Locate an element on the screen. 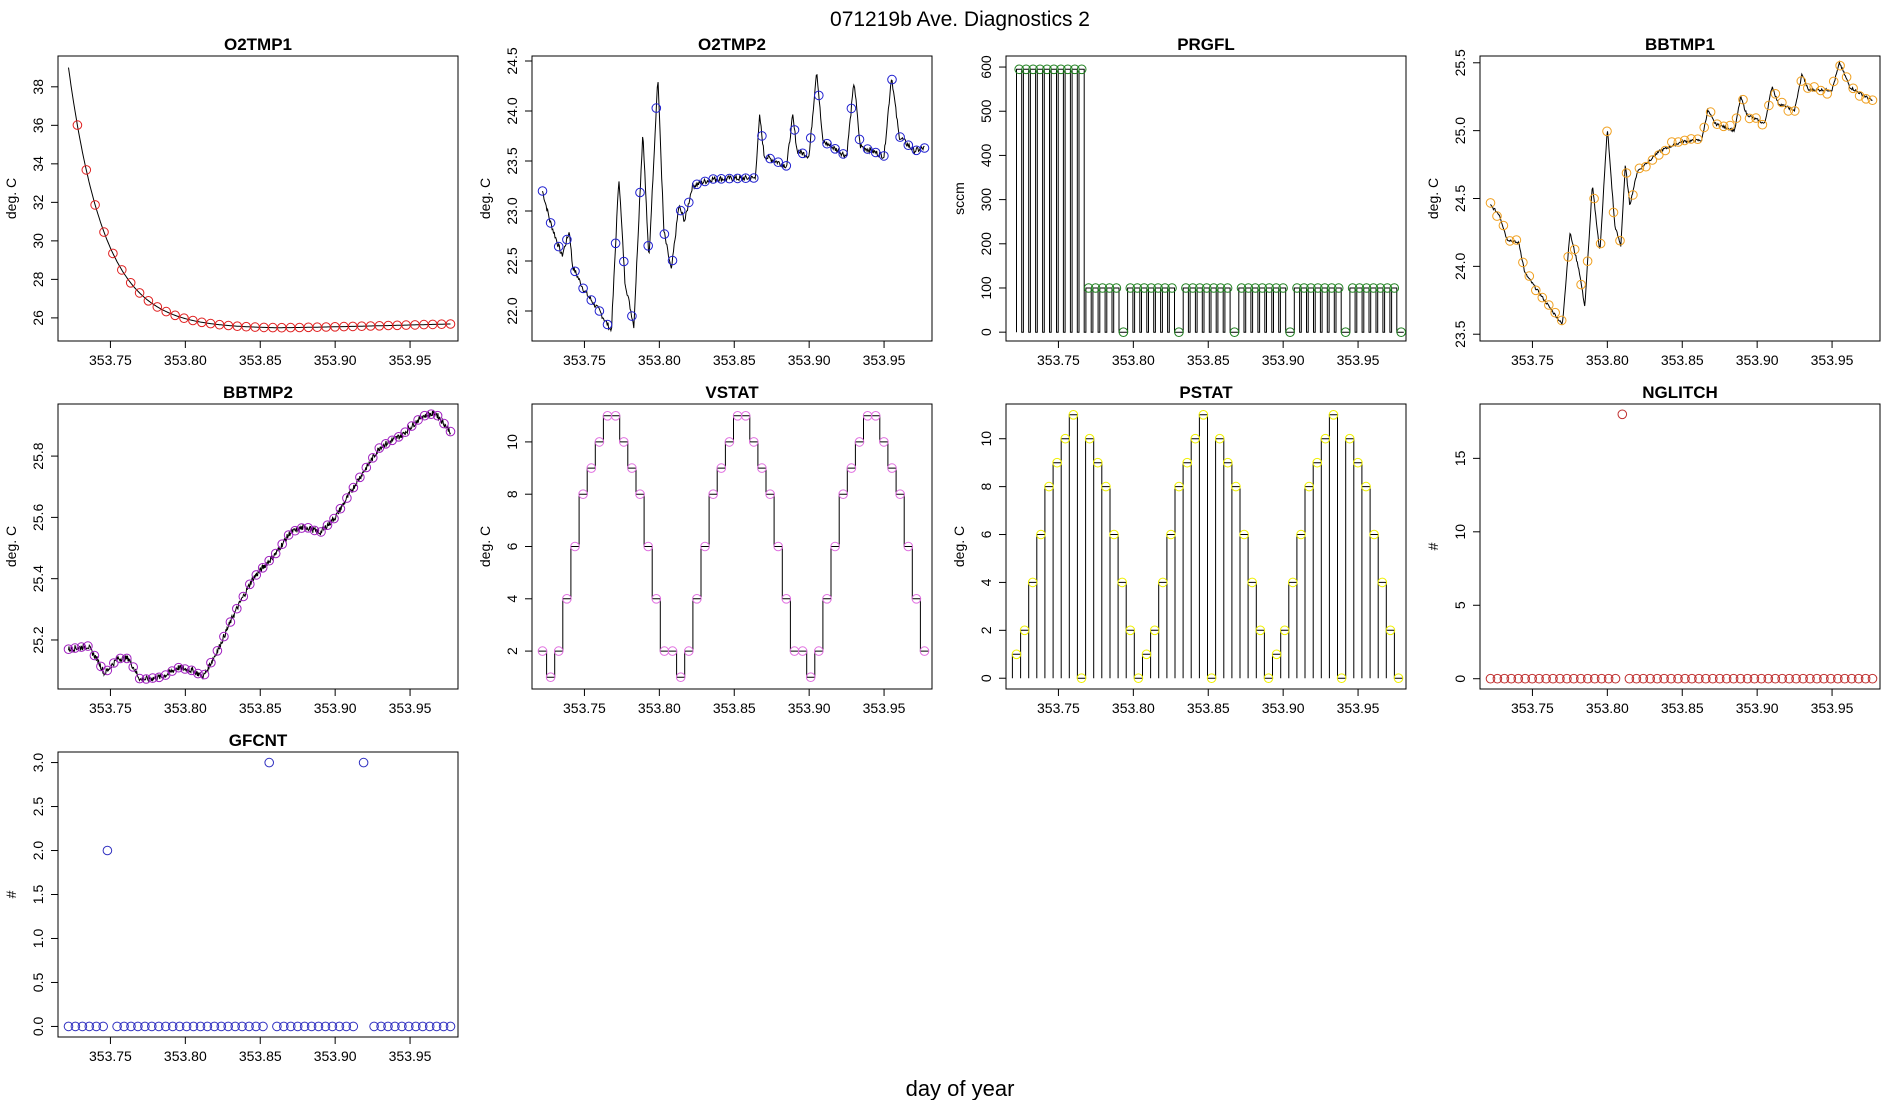  y-tick-label: 400 is located at coordinates (986, 156).